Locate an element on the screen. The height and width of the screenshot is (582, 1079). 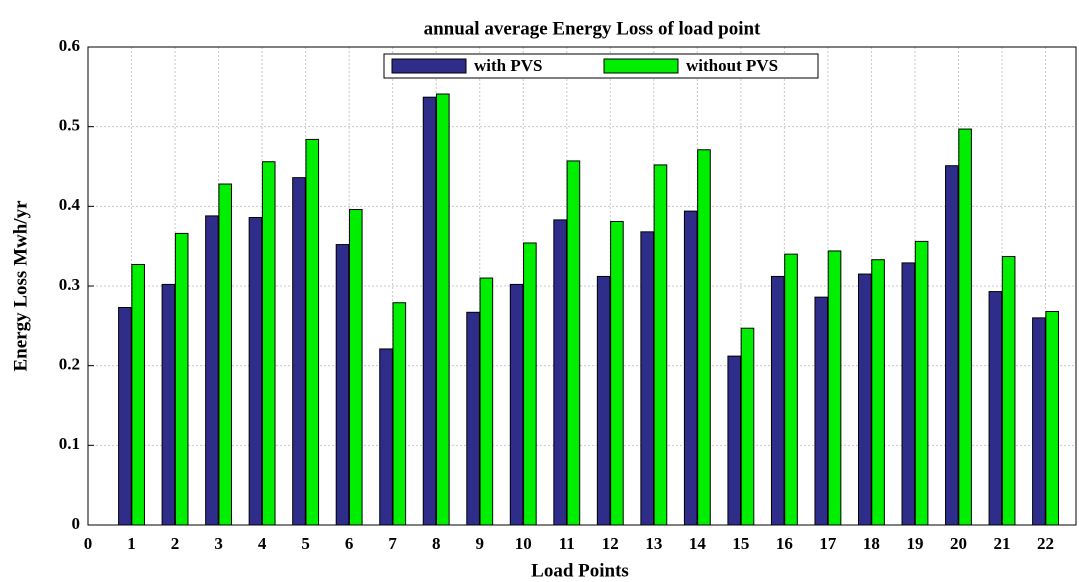
y-tick-label: 0.3 is located at coordinates (69, 284).